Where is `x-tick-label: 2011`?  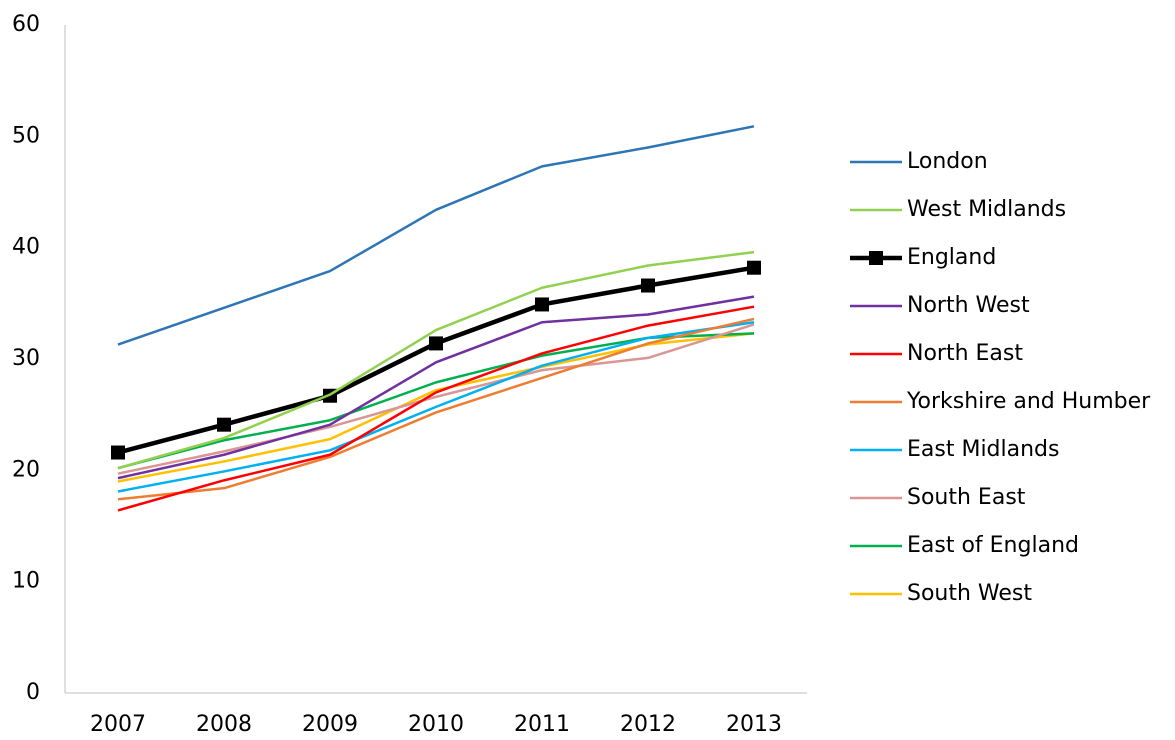 x-tick-label: 2011 is located at coordinates (542, 724).